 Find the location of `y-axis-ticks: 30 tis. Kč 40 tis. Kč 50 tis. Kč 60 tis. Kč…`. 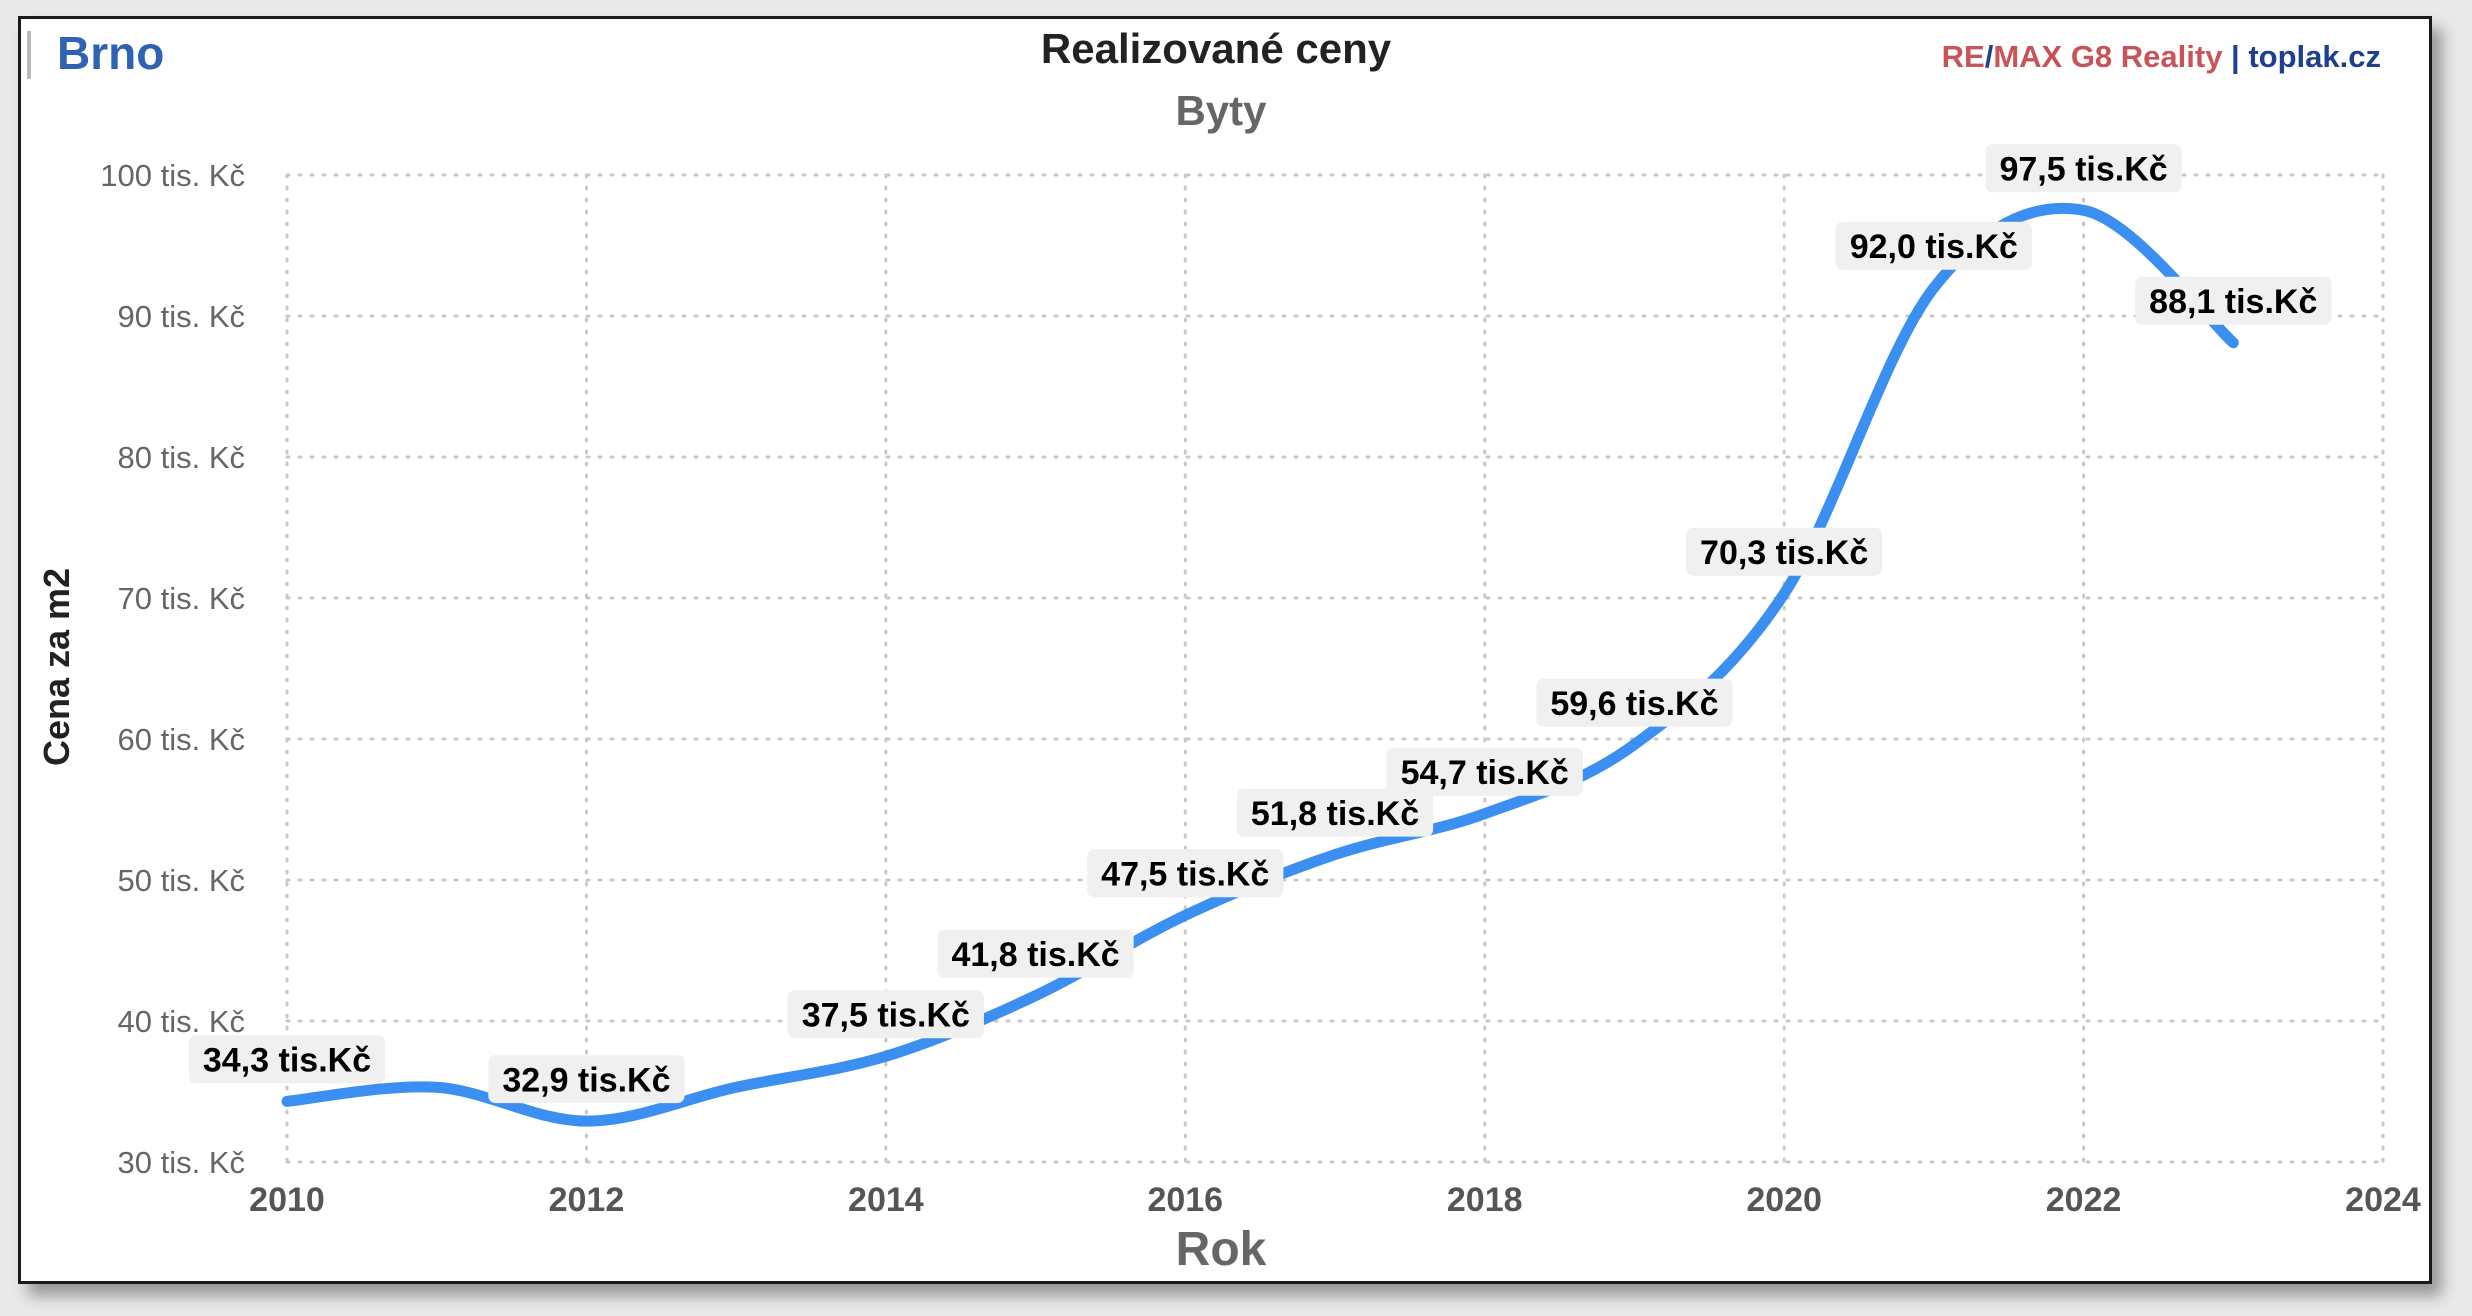

y-axis-ticks: 30 tis. Kč 40 tis. Kč 50 tis. Kč 60 tis. Kč… is located at coordinates (172, 669).